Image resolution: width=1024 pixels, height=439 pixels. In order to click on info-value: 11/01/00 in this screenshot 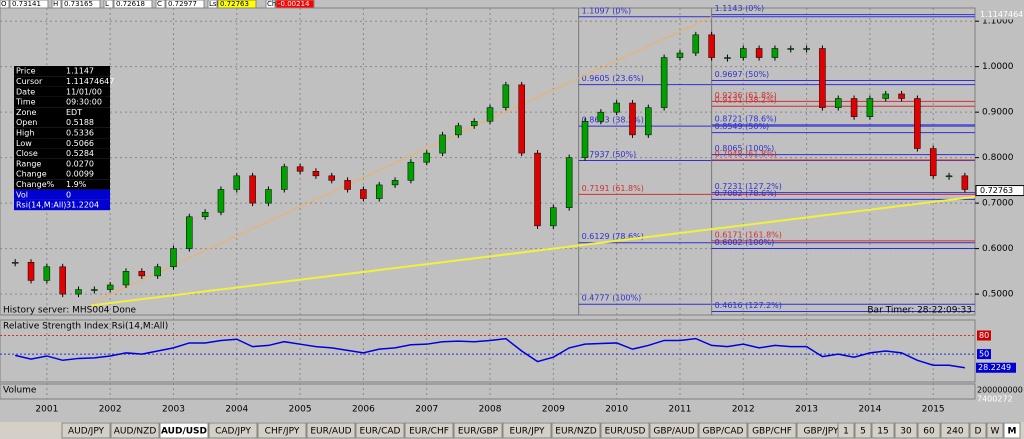, I will do `click(84, 91)`.